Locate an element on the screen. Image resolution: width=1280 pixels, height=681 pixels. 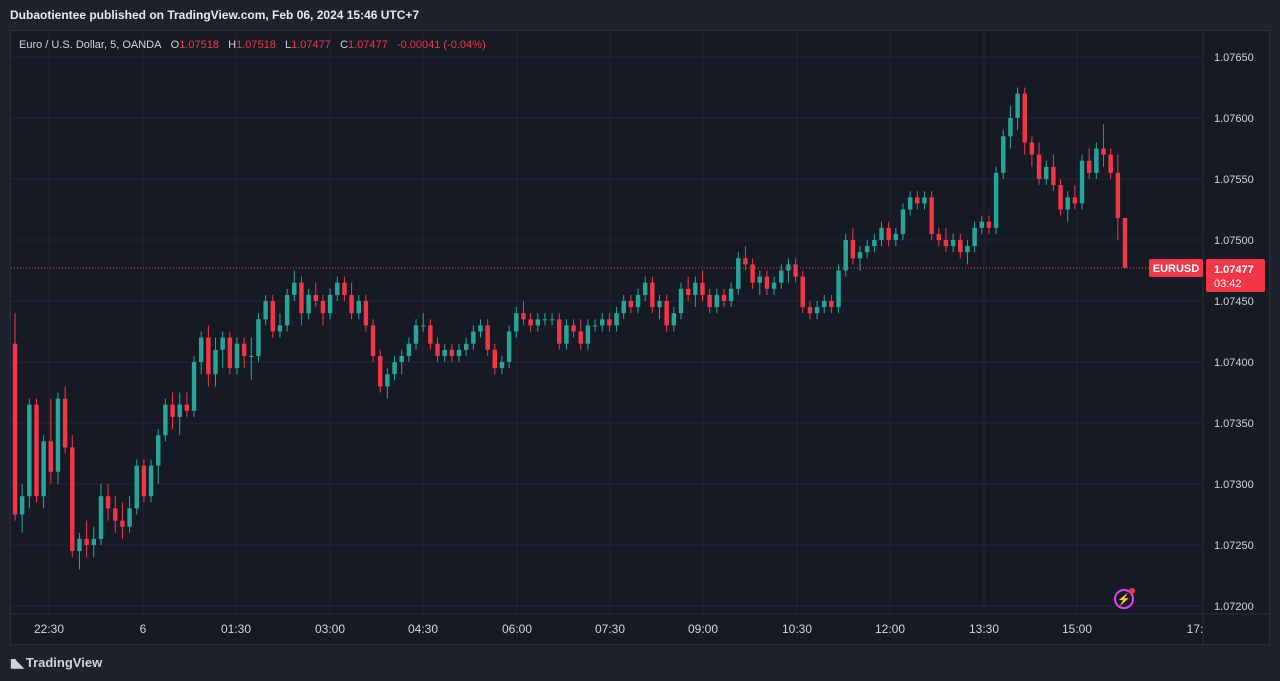
tradingview-logo: ▮◣ TradingView is located at coordinates (56, 662).